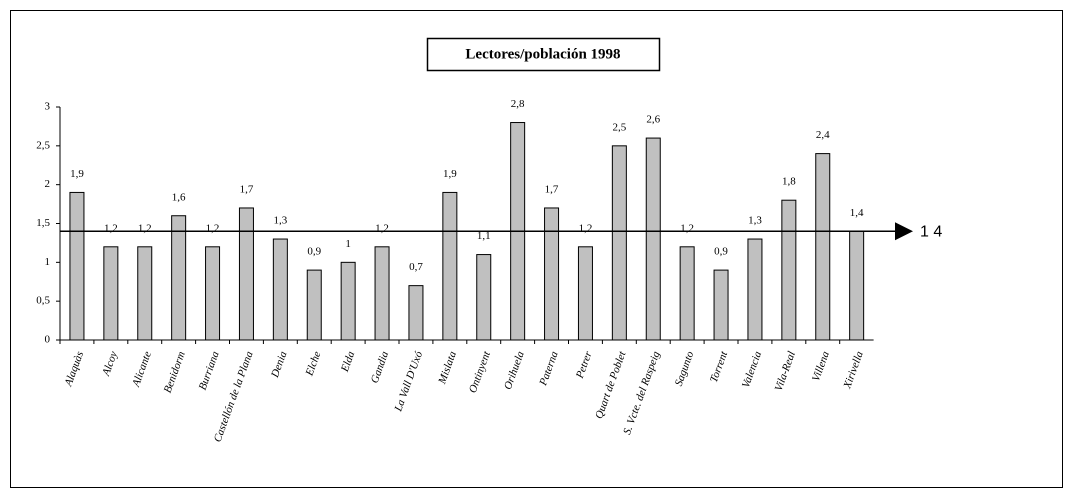 The width and height of the screenshot is (1072, 498). Describe the element at coordinates (823, 135) in the screenshot. I see `value-label: 2,4` at that location.